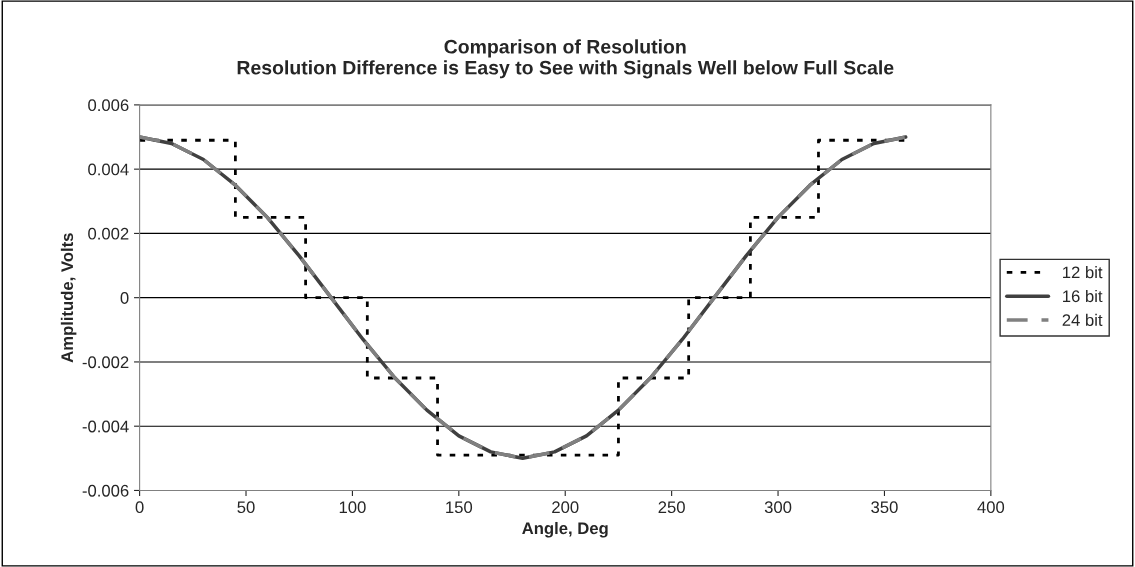 This screenshot has width=1135, height=567. Describe the element at coordinates (1083, 296) in the screenshot. I see `legend-label: 16 bit` at that location.